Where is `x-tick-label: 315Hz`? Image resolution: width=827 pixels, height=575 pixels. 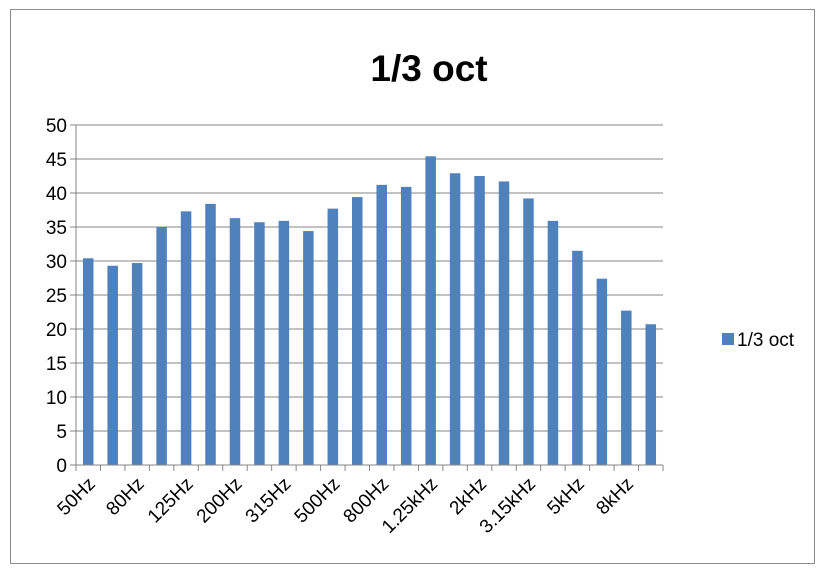
x-tick-label: 315Hz is located at coordinates (269, 501).